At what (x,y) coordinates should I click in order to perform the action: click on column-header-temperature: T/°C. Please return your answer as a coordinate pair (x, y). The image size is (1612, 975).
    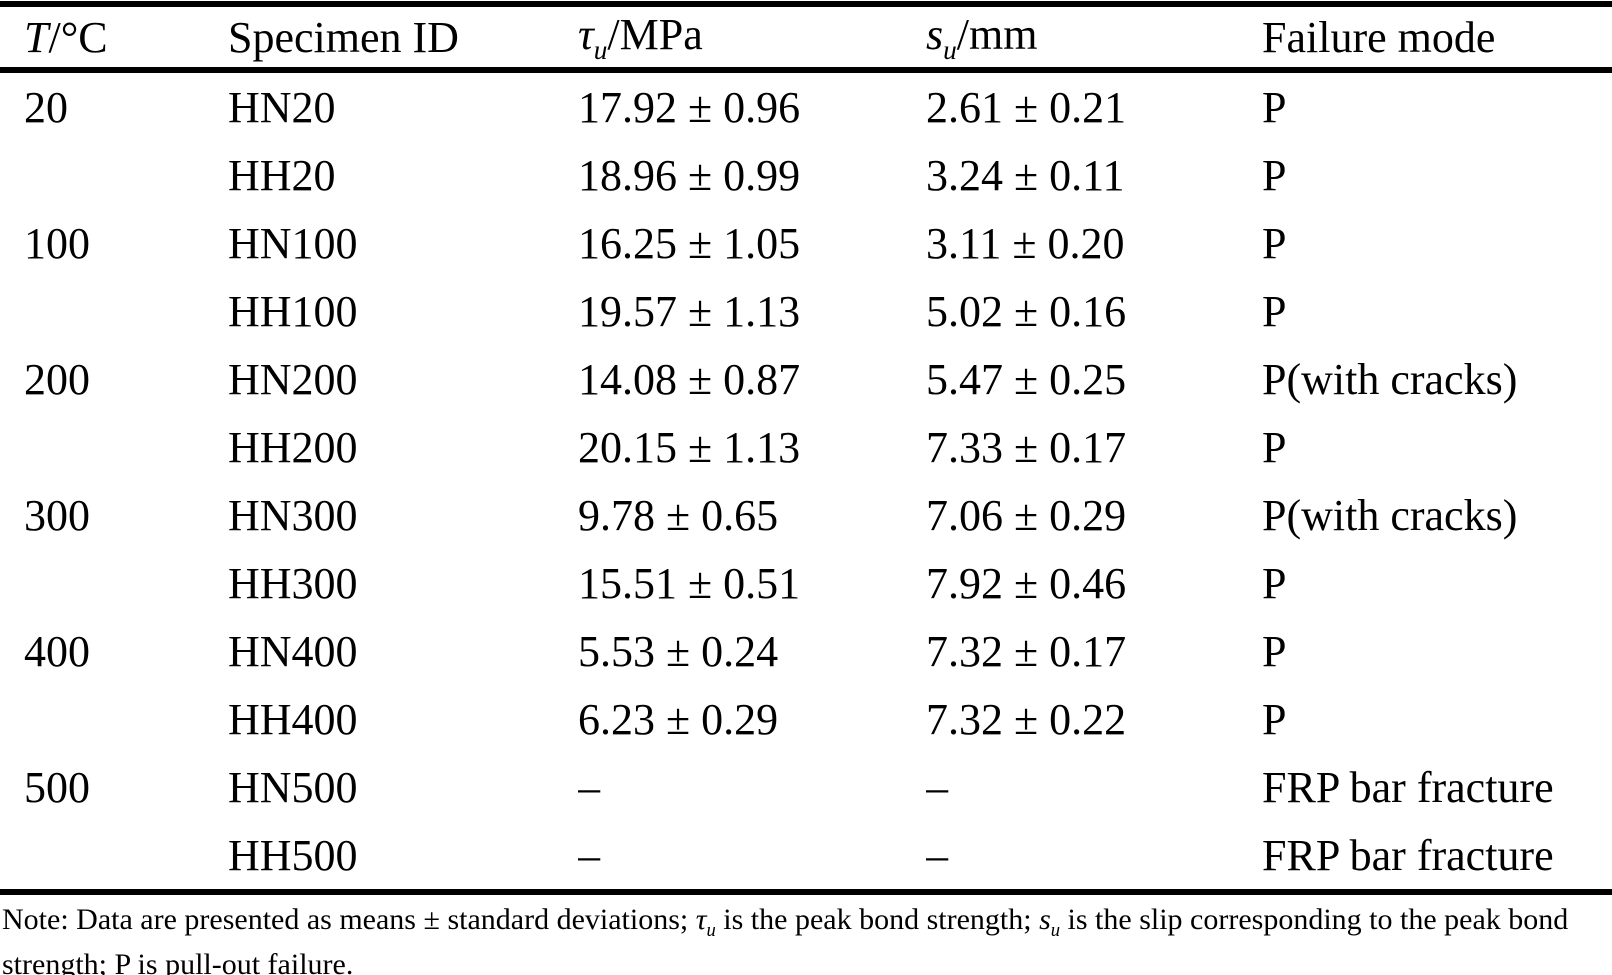
    Looking at the image, I should click on (114, 38).